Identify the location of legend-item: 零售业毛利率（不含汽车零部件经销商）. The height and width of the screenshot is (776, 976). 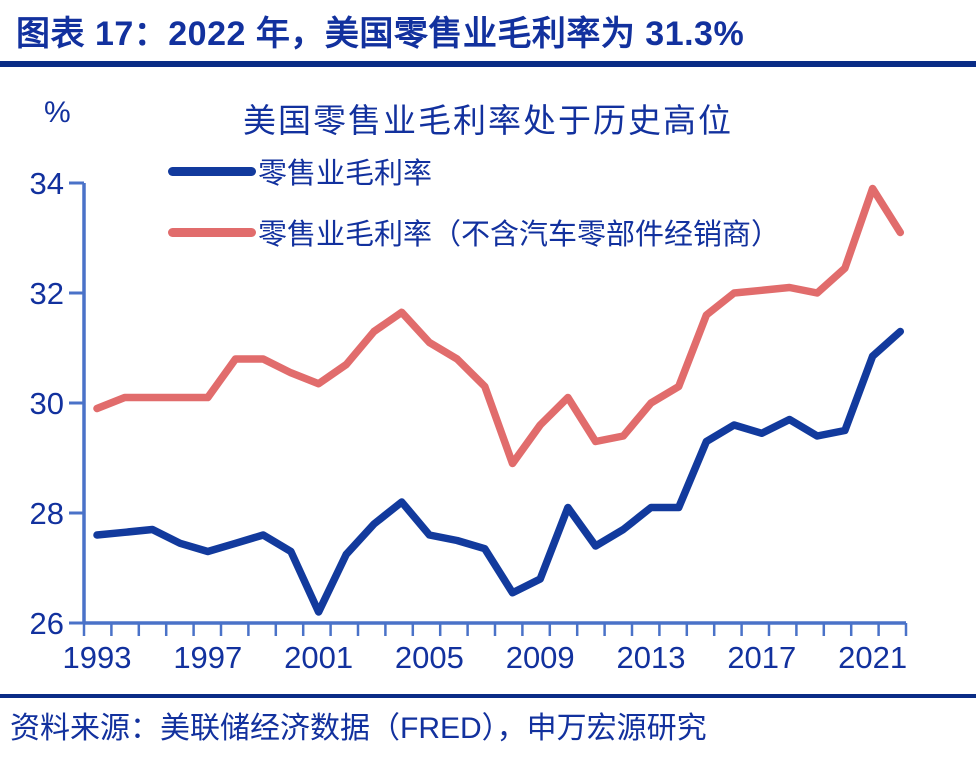
(474, 232).